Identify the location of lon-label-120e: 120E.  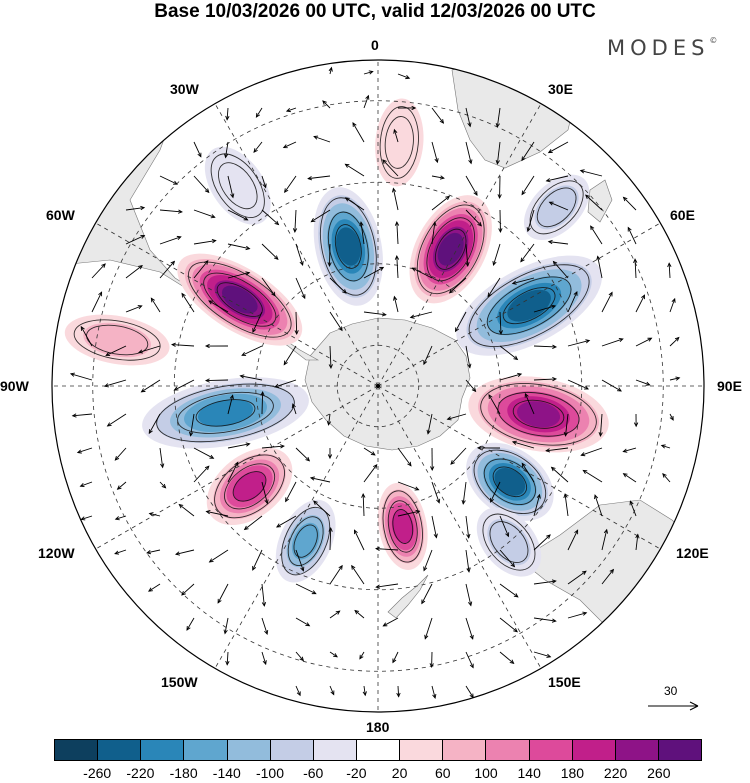
(692, 553).